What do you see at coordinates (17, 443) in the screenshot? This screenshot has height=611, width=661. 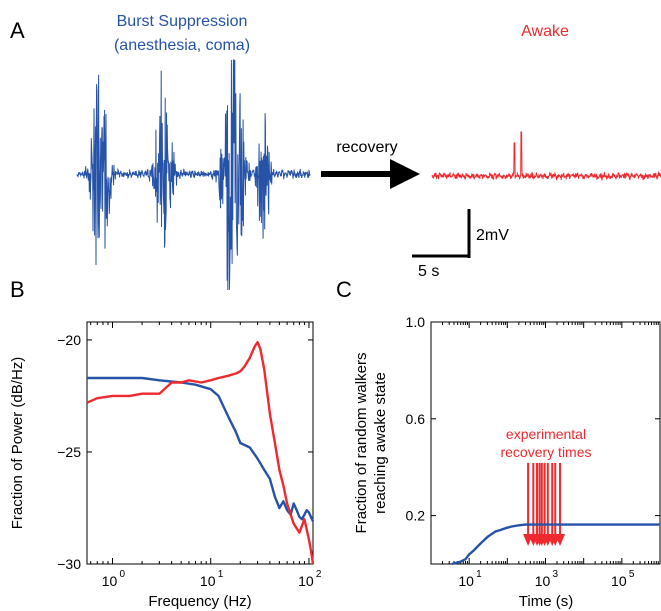 I see `panel-b-ylabel: Fraction of Power (dB/Hz)` at bounding box center [17, 443].